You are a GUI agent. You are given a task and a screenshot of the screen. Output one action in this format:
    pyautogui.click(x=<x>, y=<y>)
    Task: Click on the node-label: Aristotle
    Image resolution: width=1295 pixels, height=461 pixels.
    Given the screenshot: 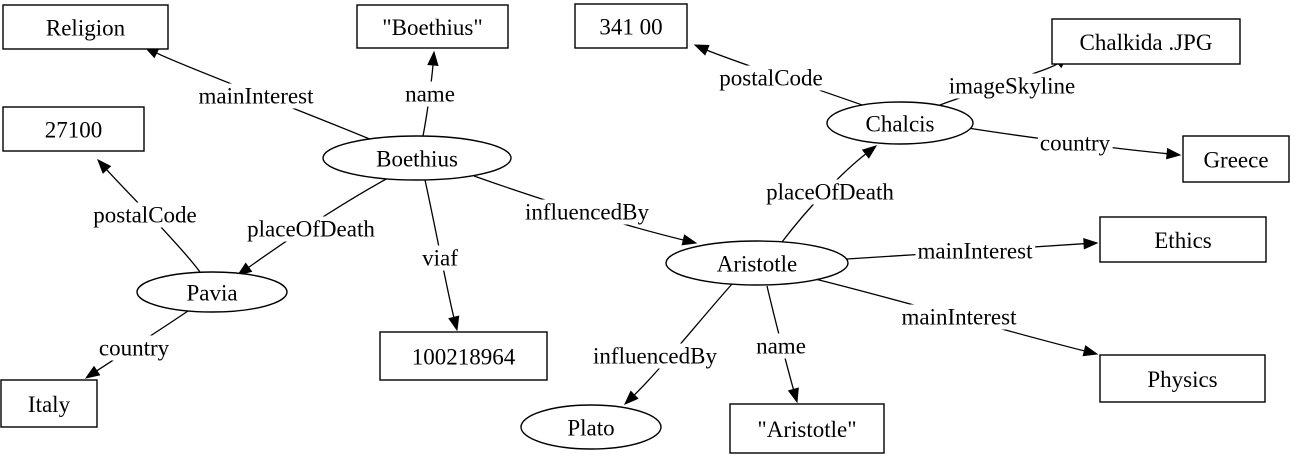 What is the action you would take?
    pyautogui.click(x=757, y=264)
    